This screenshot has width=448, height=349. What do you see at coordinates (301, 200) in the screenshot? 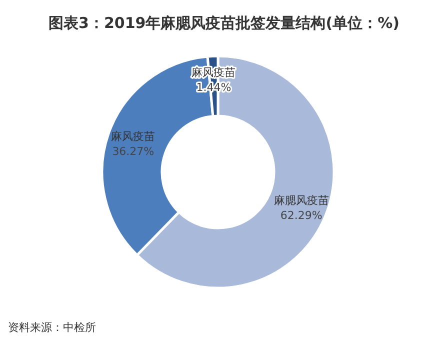
I see `slice-label: 麻腮风疫苗` at bounding box center [301, 200].